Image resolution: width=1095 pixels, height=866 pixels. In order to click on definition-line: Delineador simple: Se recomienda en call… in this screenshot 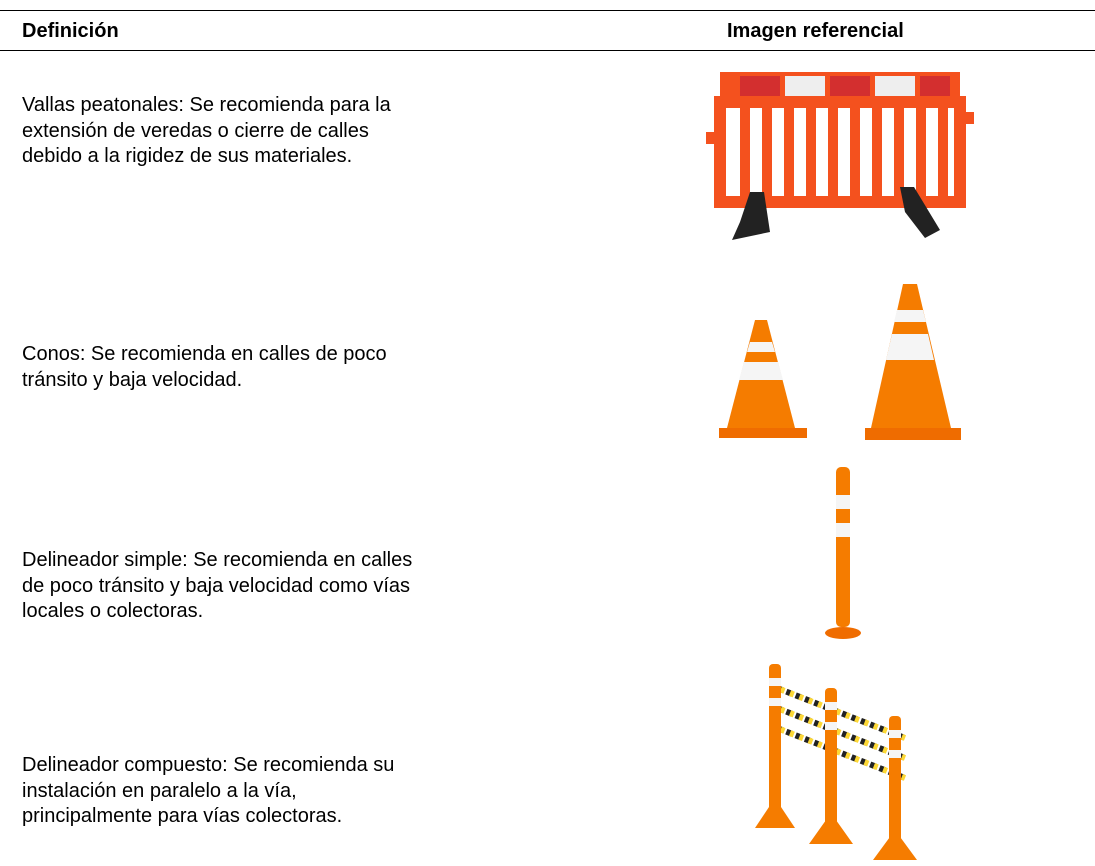, I will do `click(217, 560)`.